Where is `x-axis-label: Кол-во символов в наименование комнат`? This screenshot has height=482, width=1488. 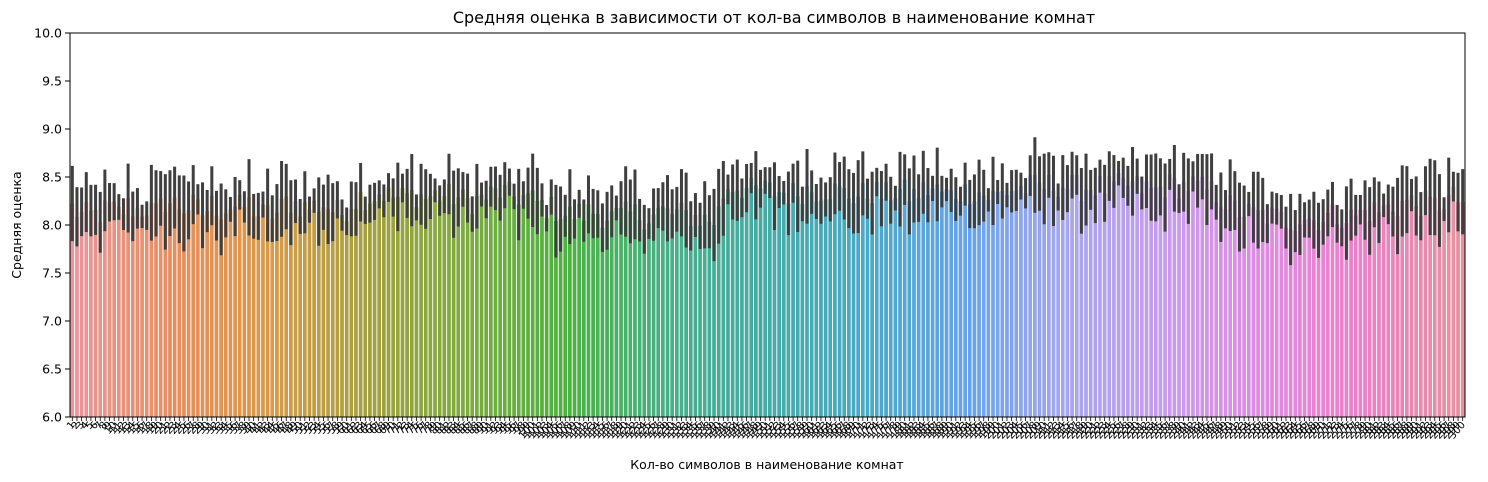 x-axis-label: Кол-во символов в наименование комнат is located at coordinates (766, 464).